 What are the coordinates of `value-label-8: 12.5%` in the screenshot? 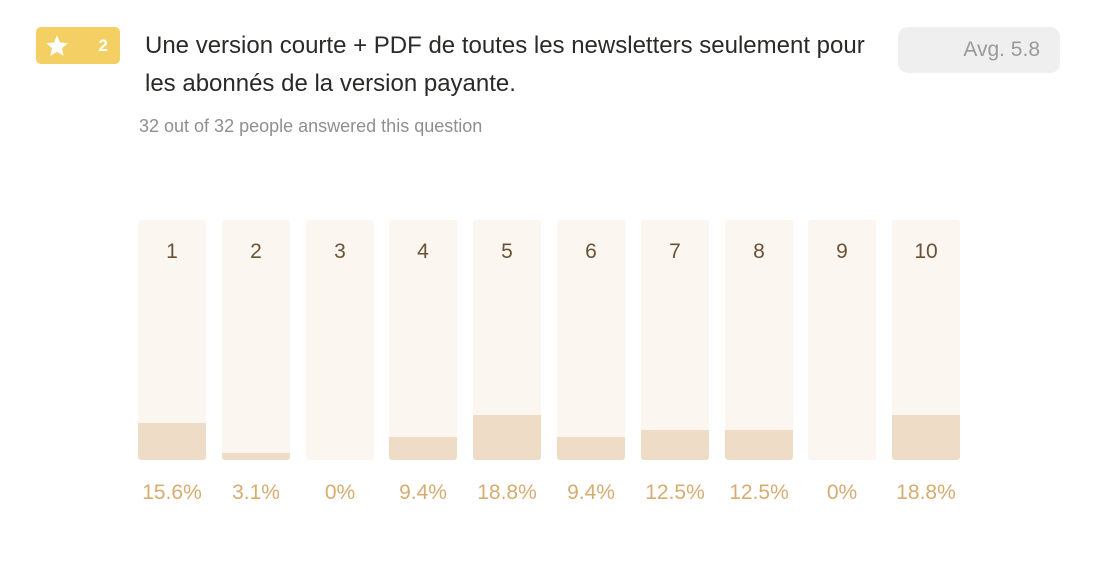 It's located at (759, 492).